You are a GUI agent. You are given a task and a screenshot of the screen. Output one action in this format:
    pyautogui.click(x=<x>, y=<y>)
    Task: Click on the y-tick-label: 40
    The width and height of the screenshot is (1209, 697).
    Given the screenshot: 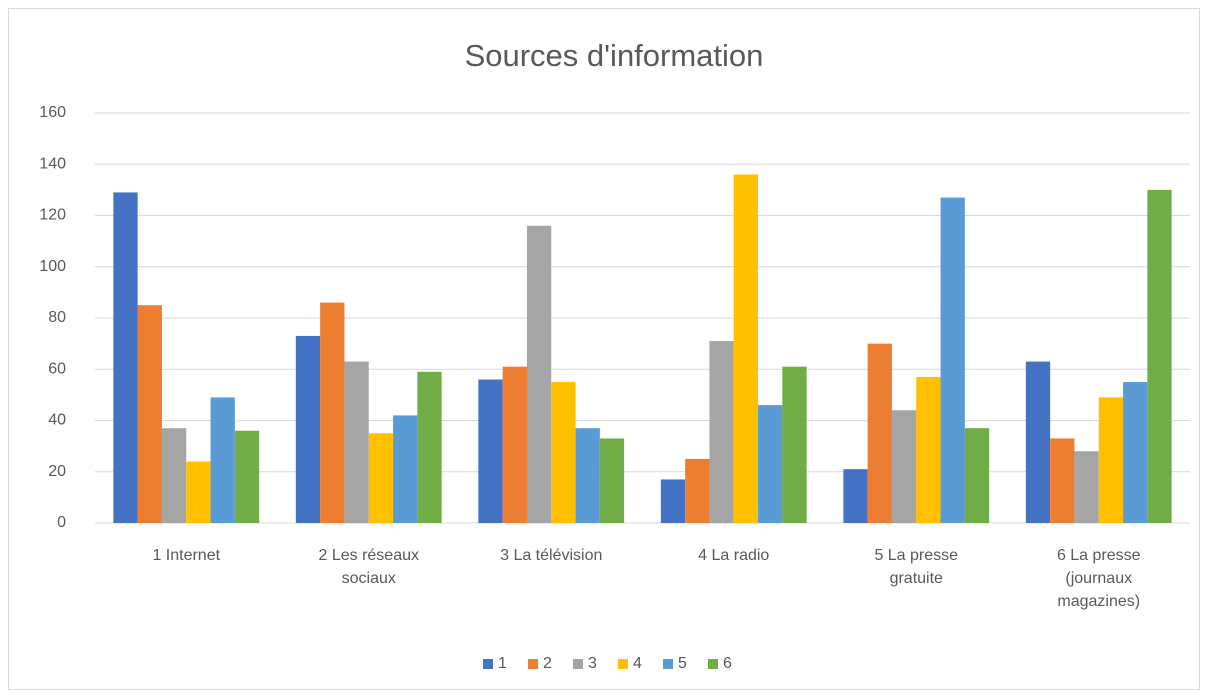 What is the action you would take?
    pyautogui.click(x=57, y=420)
    